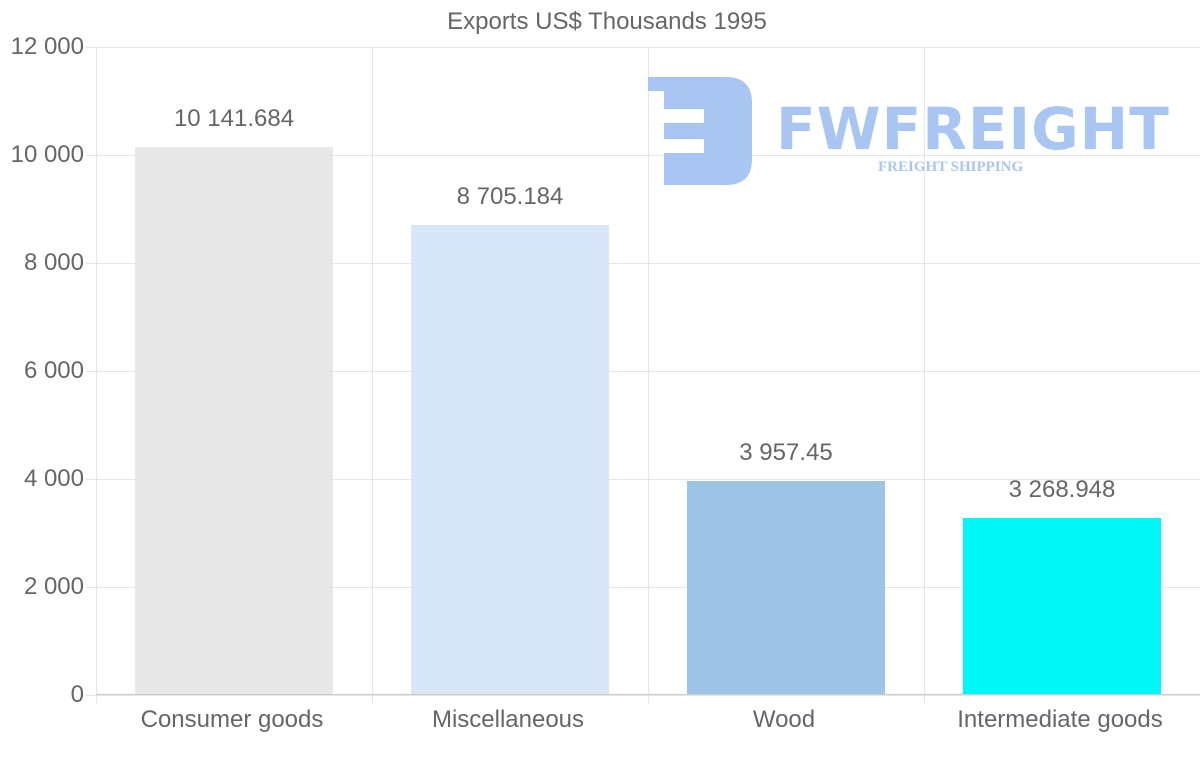  I want to click on y-tick-label: 12 000, so click(47, 46).